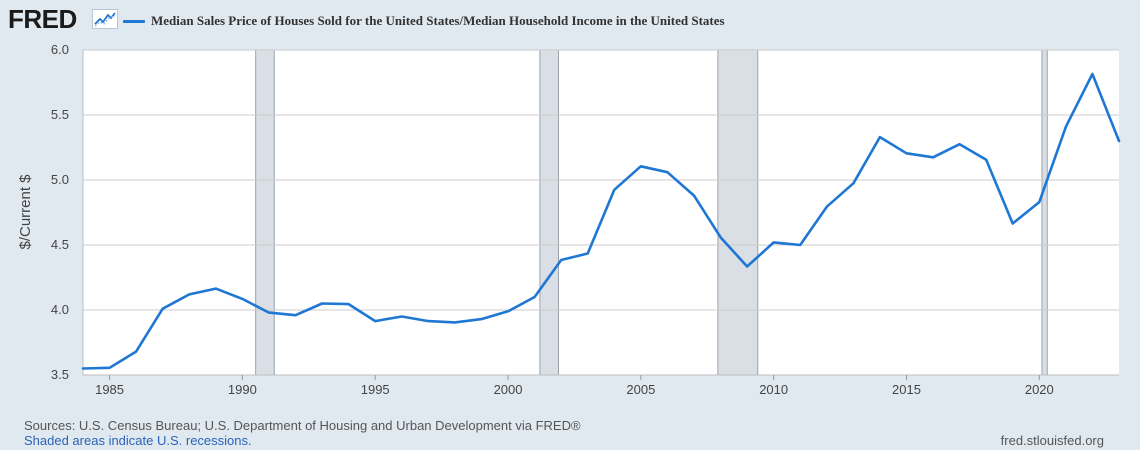 This screenshot has height=450, width=1140. Describe the element at coordinates (640, 389) in the screenshot. I see `x-tick-label: 2005` at that location.